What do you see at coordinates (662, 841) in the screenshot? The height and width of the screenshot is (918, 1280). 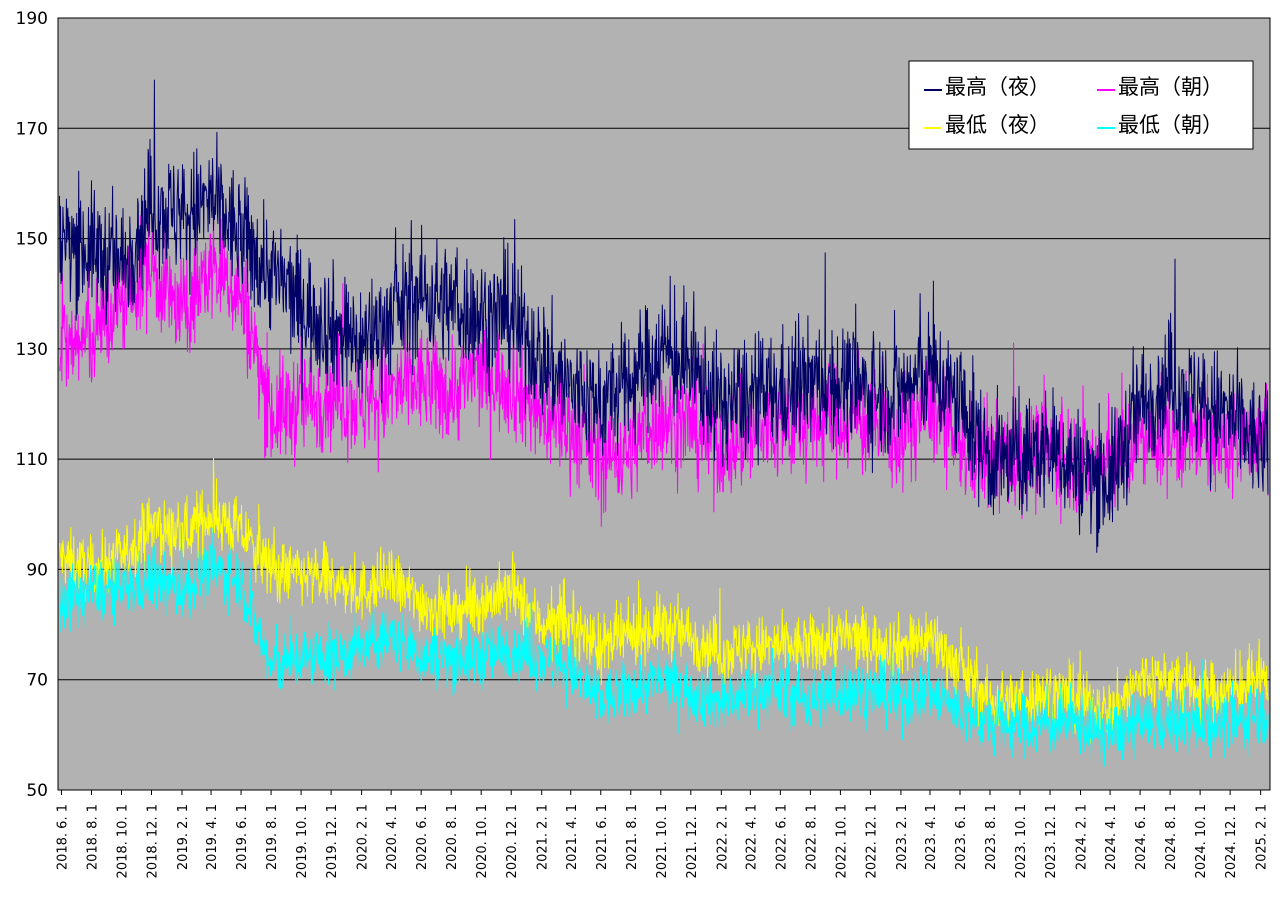 I see `x-tick-label: 2021. 10. 1` at bounding box center [662, 841].